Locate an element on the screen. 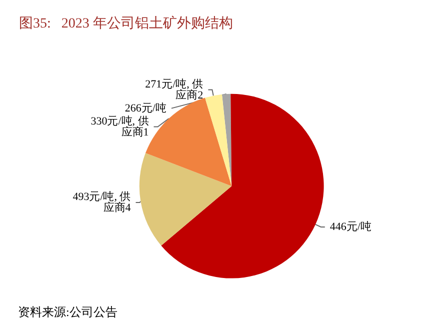 The image size is (446, 334). text: 资料来源:公司公告 is located at coordinates (68, 312).